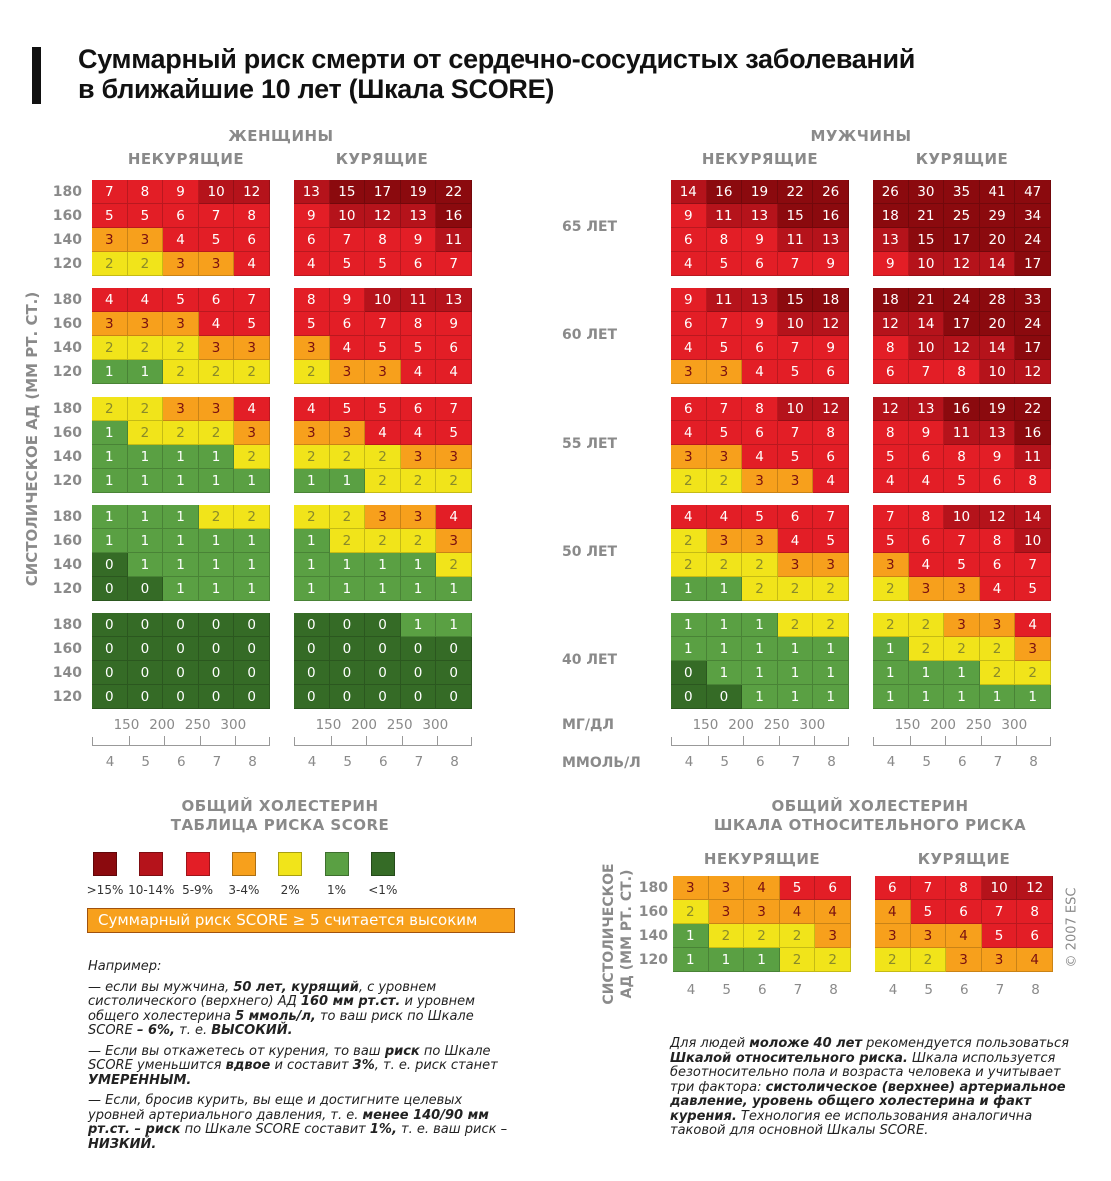  I want to click on bp-row-labels: 180 160 140 120, so click(653, 924).